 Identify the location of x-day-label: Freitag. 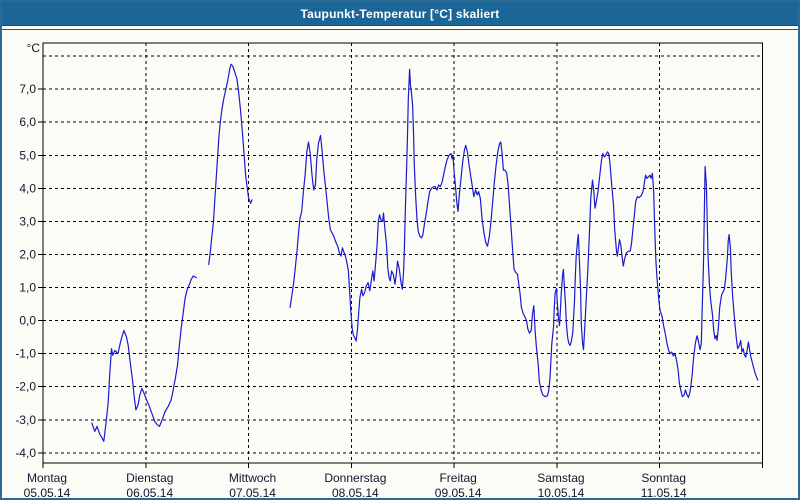
(457, 478).